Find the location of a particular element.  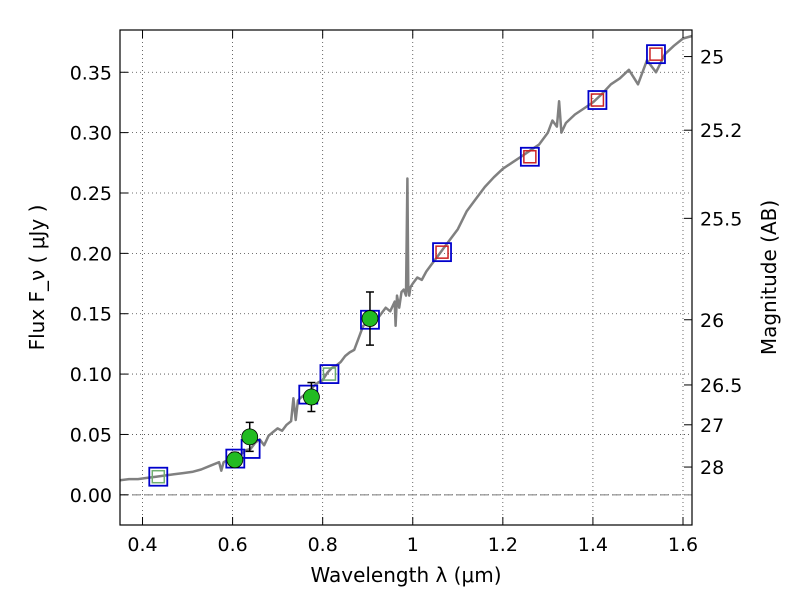

magnitude-axis: 25 25.2 25.5 26 26.5 27 28 is located at coordinates (713, 263).